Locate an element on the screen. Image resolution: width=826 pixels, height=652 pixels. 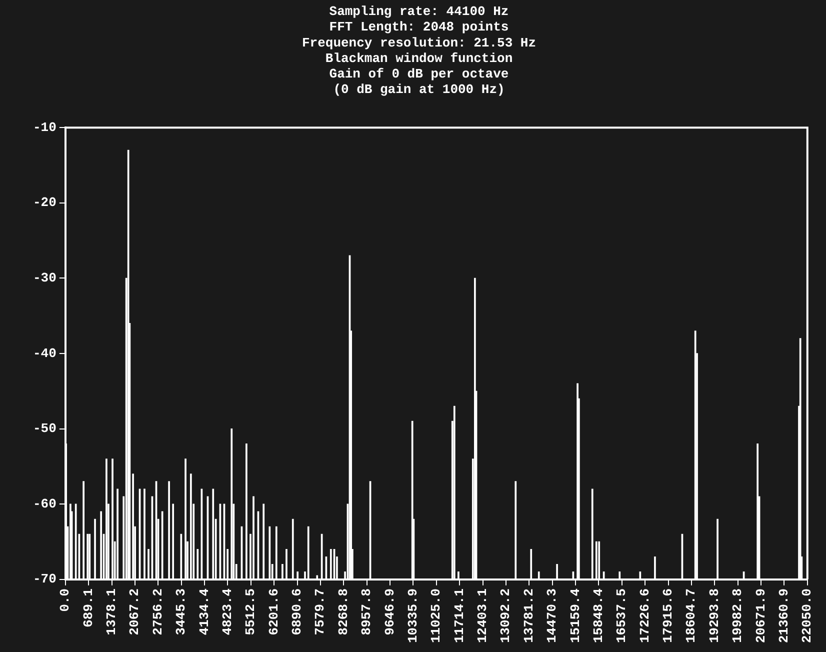
x-tick-label: 11714.1 is located at coordinates (459, 615).